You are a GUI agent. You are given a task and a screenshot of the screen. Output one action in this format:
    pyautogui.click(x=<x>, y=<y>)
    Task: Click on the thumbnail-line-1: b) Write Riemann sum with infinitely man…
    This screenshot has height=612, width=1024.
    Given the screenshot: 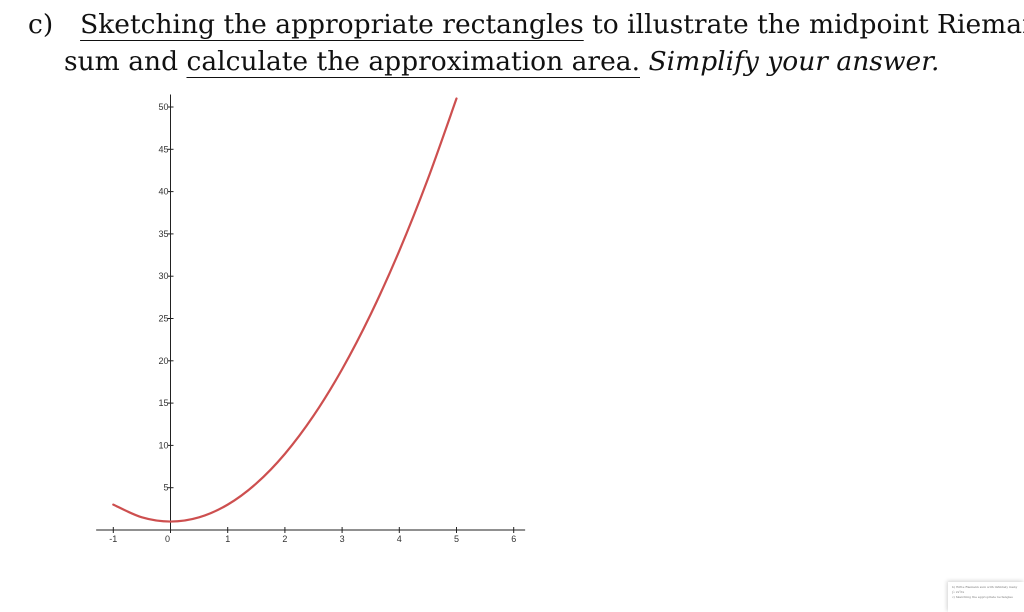 What is the action you would take?
    pyautogui.click(x=985, y=587)
    